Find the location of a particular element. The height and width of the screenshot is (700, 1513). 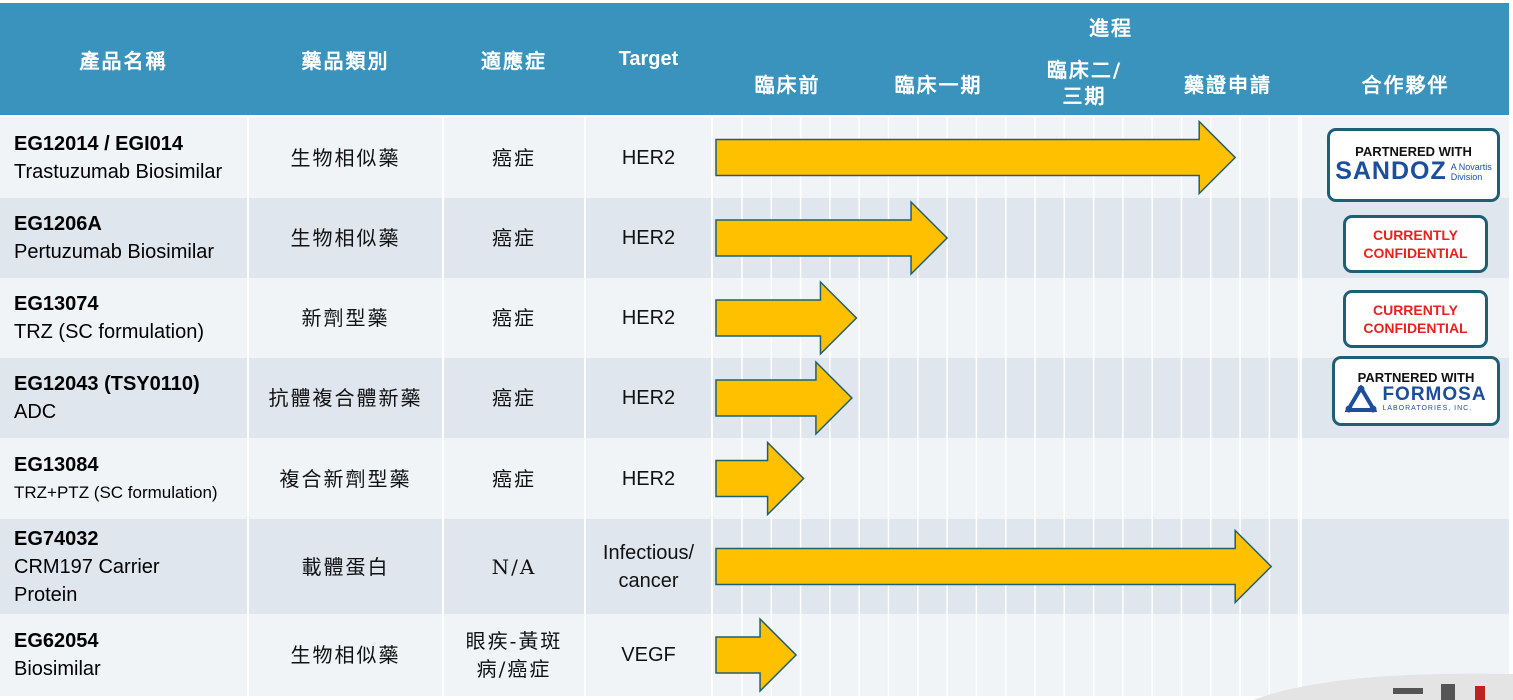

header-phase-preclinical: 臨床前 is located at coordinates (787, 83).